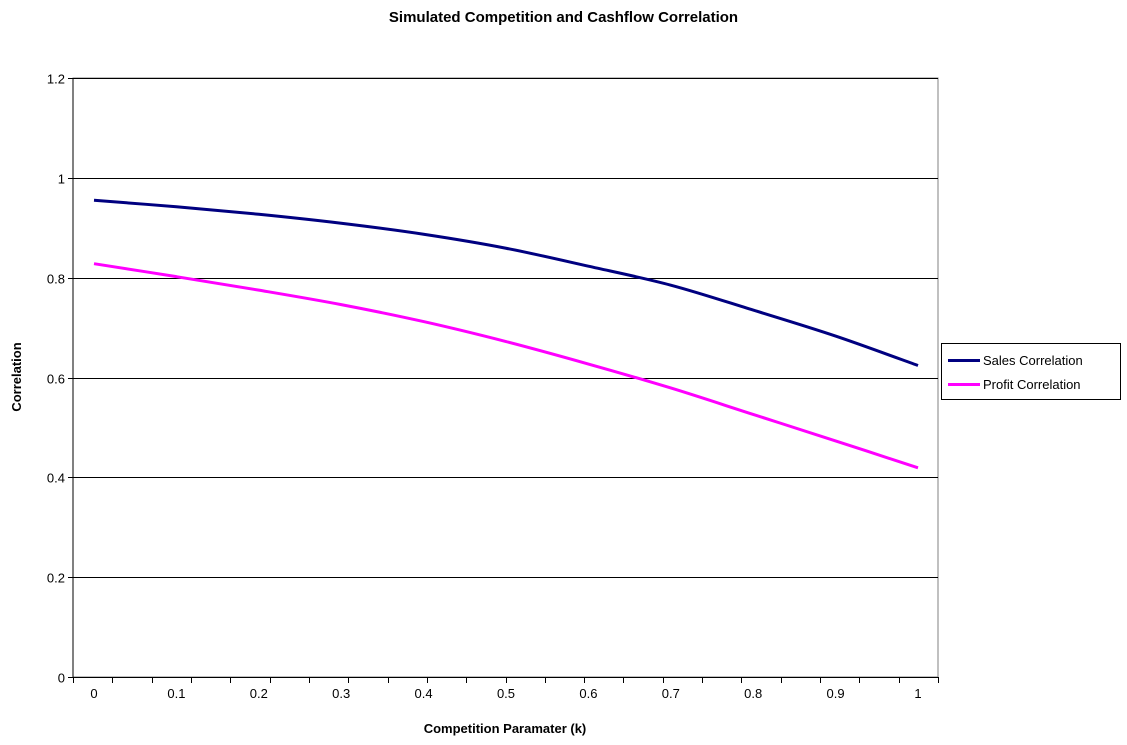 This screenshot has height=745, width=1127. Describe the element at coordinates (56, 478) in the screenshot. I see `y-tick-label: 0.4` at that location.